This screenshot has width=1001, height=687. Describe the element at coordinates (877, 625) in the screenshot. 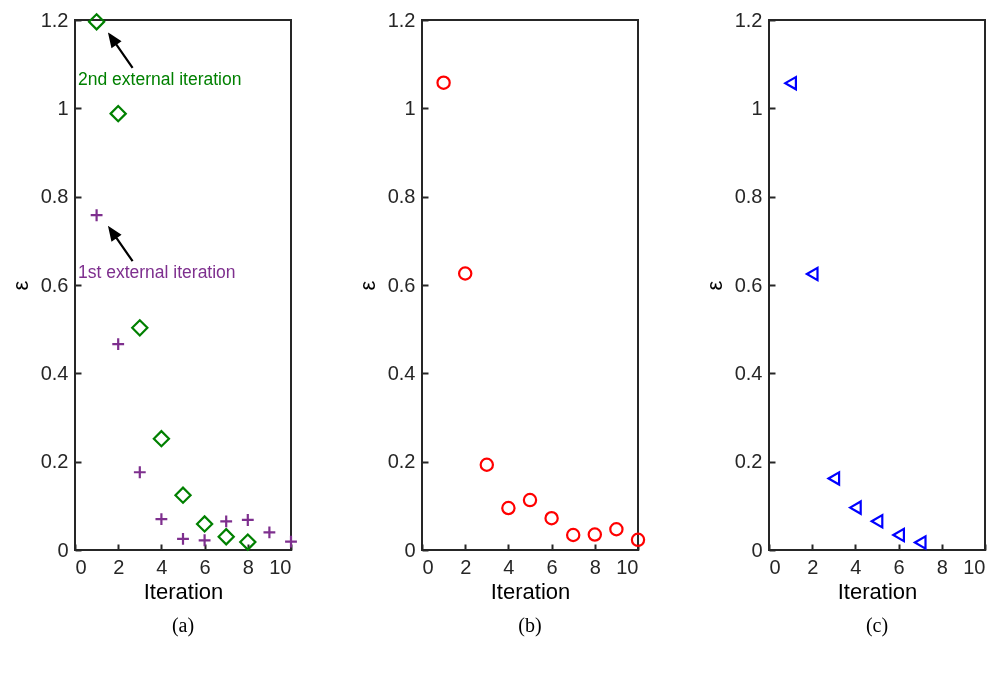

I see `text: (c)` at that location.